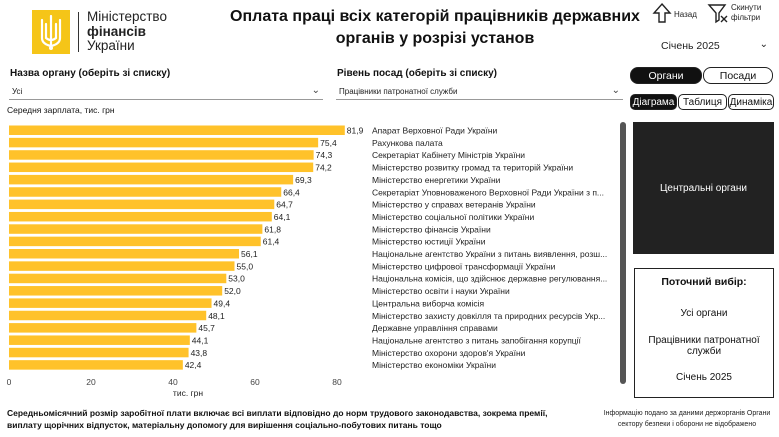  I want to click on bar-category-label: Міністерство енергетики України, so click(436, 180).